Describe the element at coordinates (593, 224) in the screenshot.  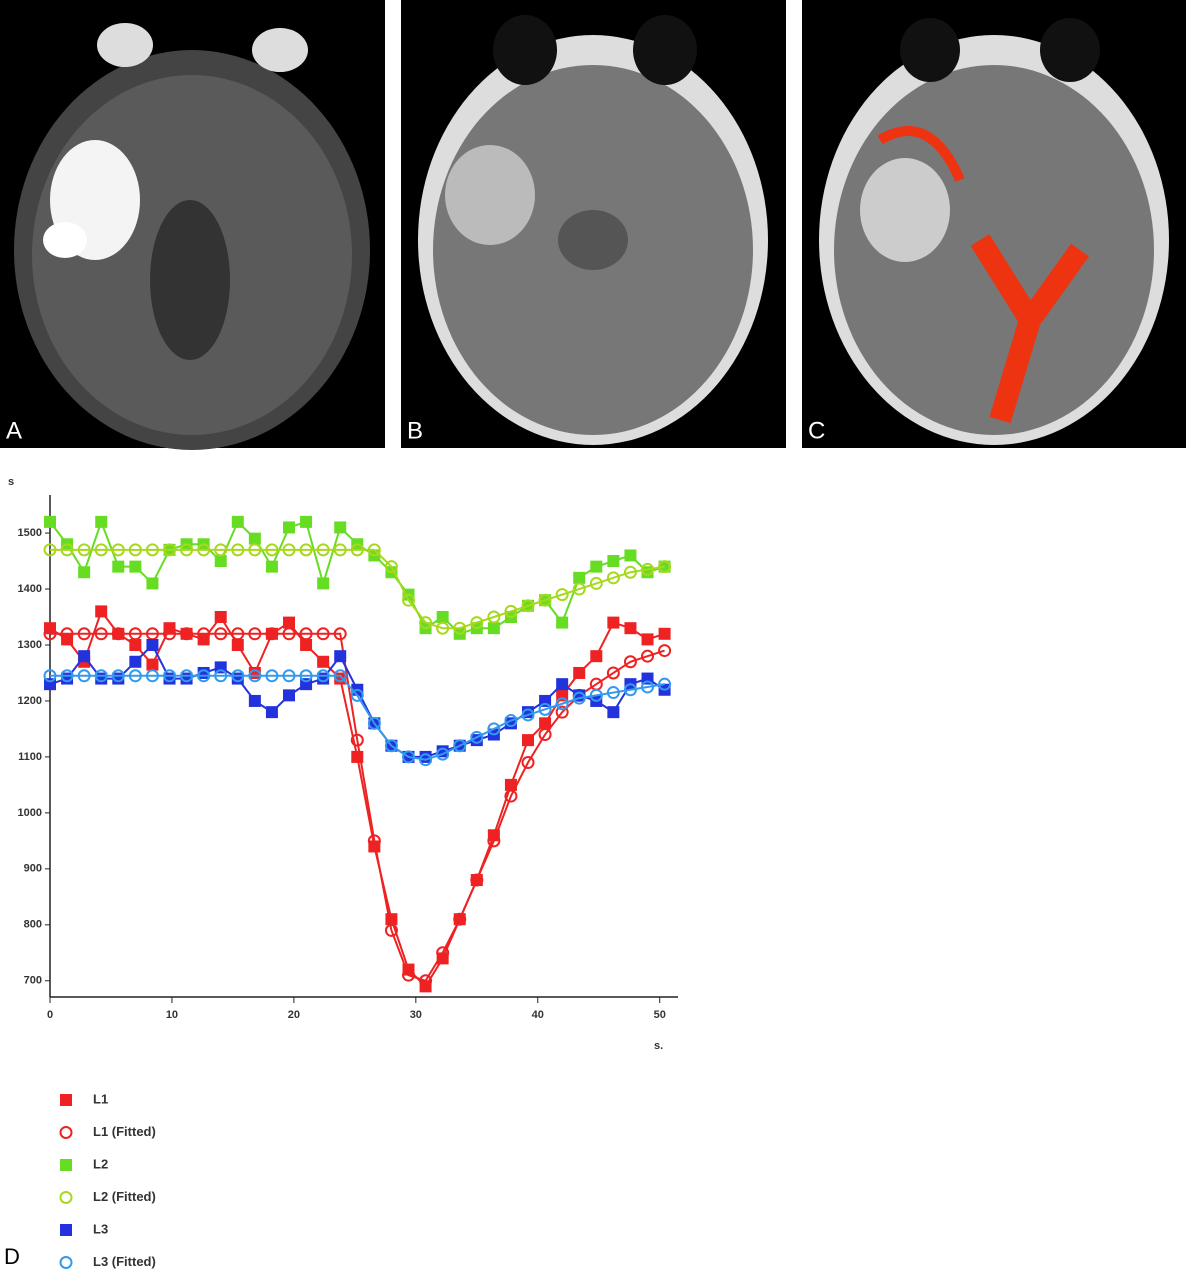
I see `mri-panel-b` at that location.